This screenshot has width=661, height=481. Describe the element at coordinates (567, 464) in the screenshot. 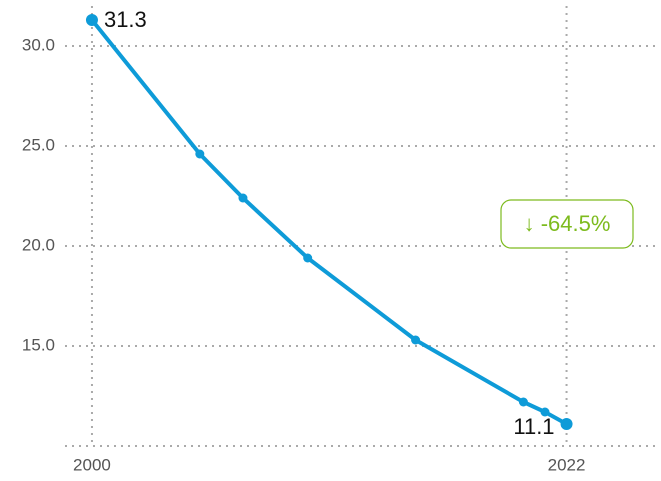

I see `x-tick-label: 2022` at that location.